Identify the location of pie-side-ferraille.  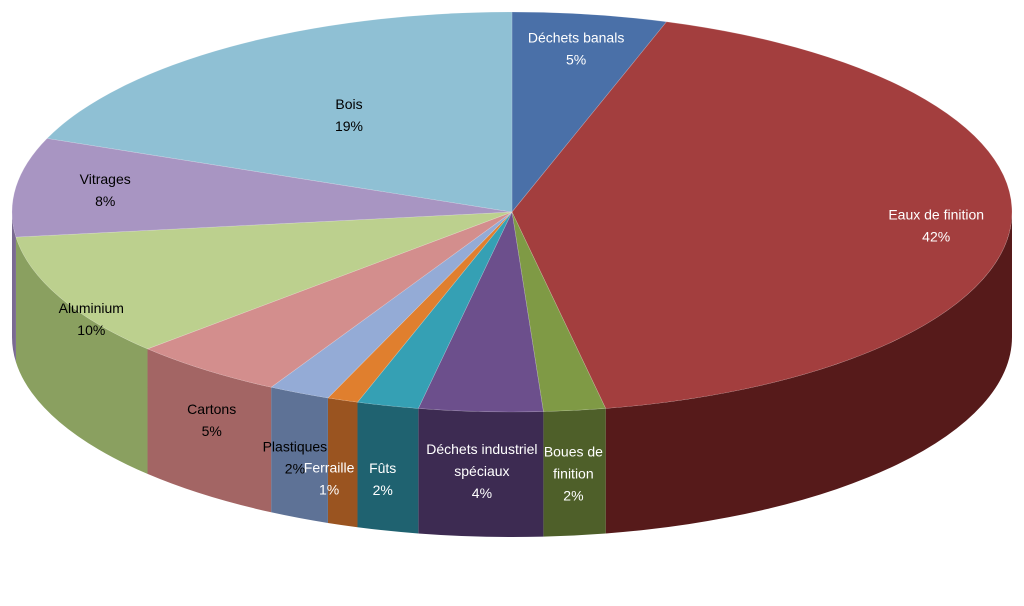
(342, 462).